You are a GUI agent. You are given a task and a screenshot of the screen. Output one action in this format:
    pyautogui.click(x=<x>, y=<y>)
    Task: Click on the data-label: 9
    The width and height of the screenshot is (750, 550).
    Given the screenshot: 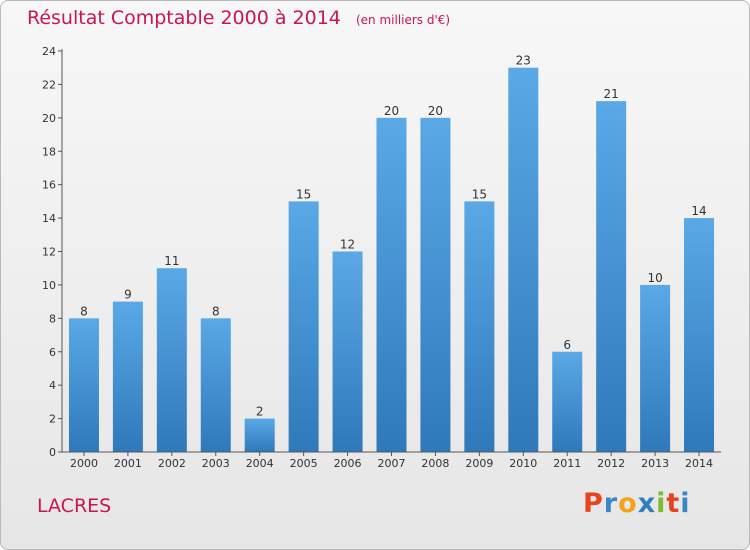 What is the action you would take?
    pyautogui.click(x=128, y=295)
    